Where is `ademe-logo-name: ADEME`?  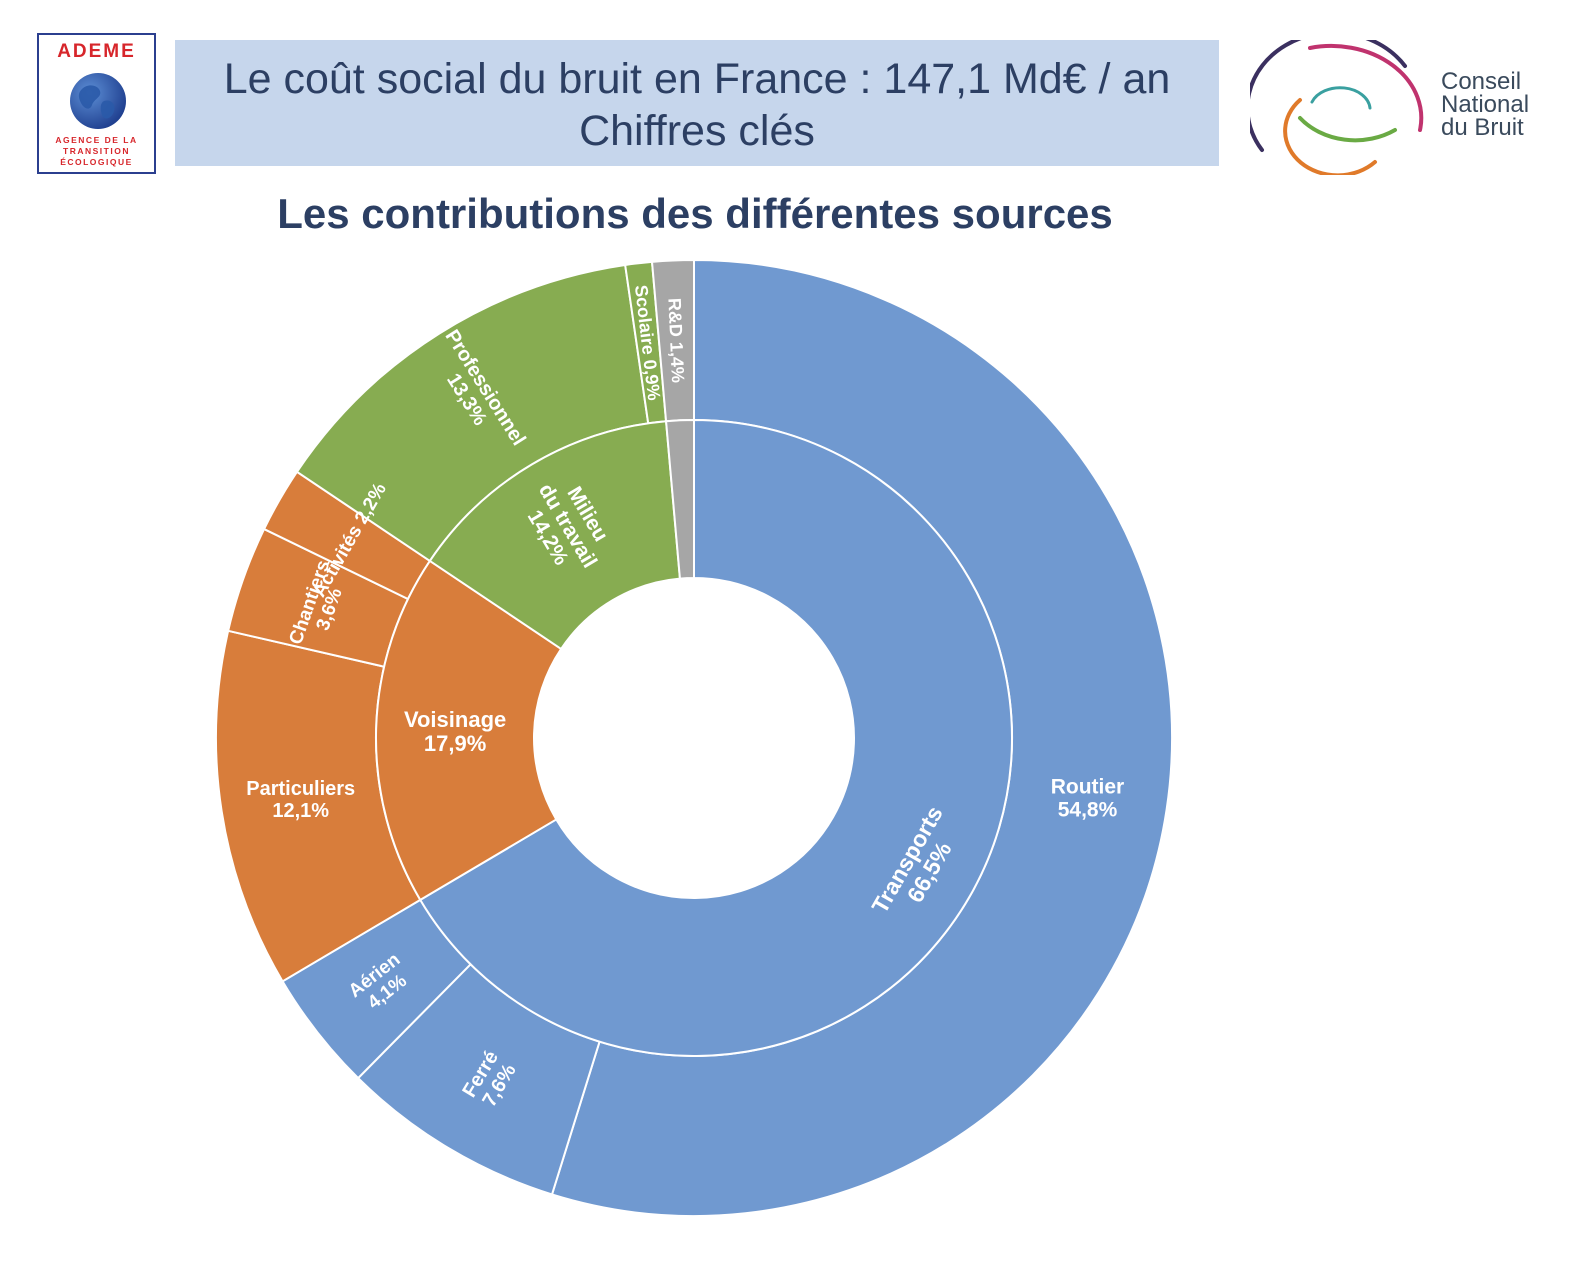 ademe-logo-name: ADEME is located at coordinates (96, 51).